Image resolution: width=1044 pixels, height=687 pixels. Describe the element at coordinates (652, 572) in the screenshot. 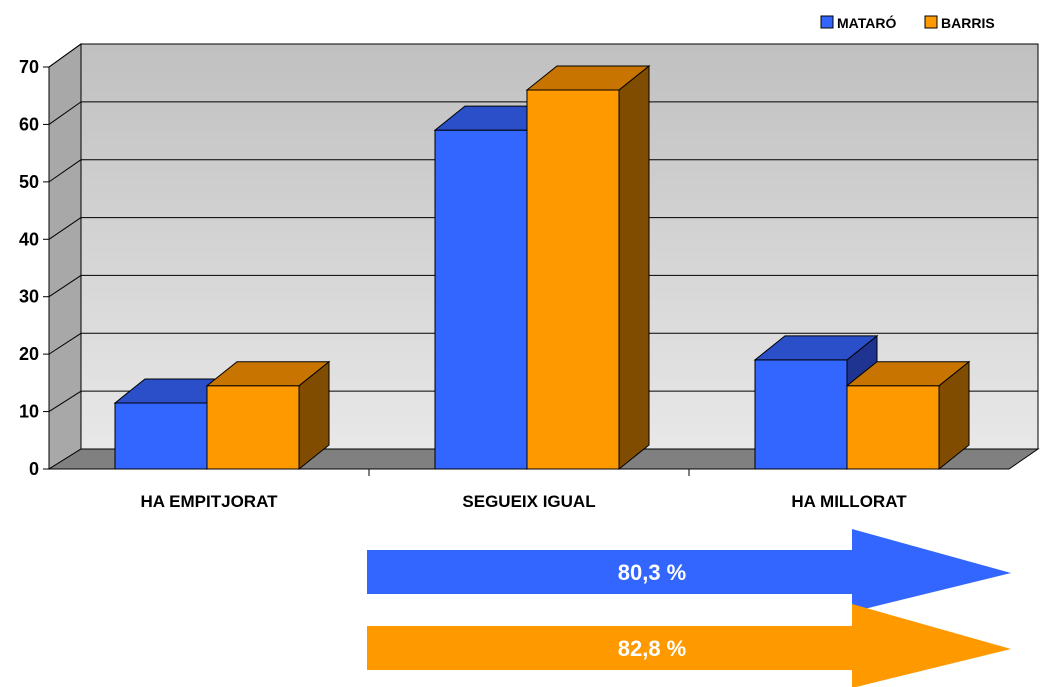

I see `arrow-label: 80,3 %` at that location.